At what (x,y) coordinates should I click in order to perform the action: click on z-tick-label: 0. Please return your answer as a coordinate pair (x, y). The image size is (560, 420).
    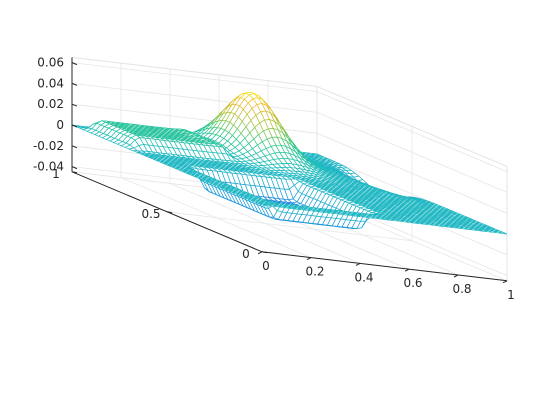
    Looking at the image, I should click on (60, 125).